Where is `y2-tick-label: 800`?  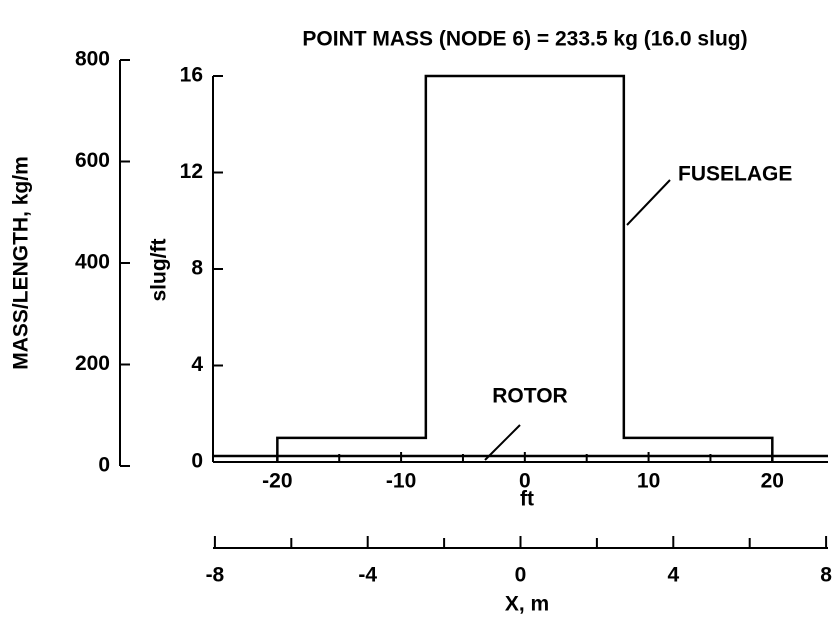
y2-tick-label: 800 is located at coordinates (92, 59).